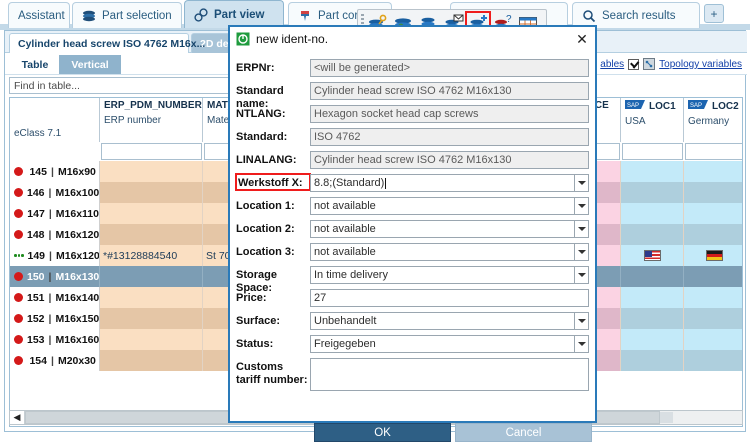 The height and width of the screenshot is (443, 750). I want to click on row-label-cell: 148 | M16x120, so click(55, 234).